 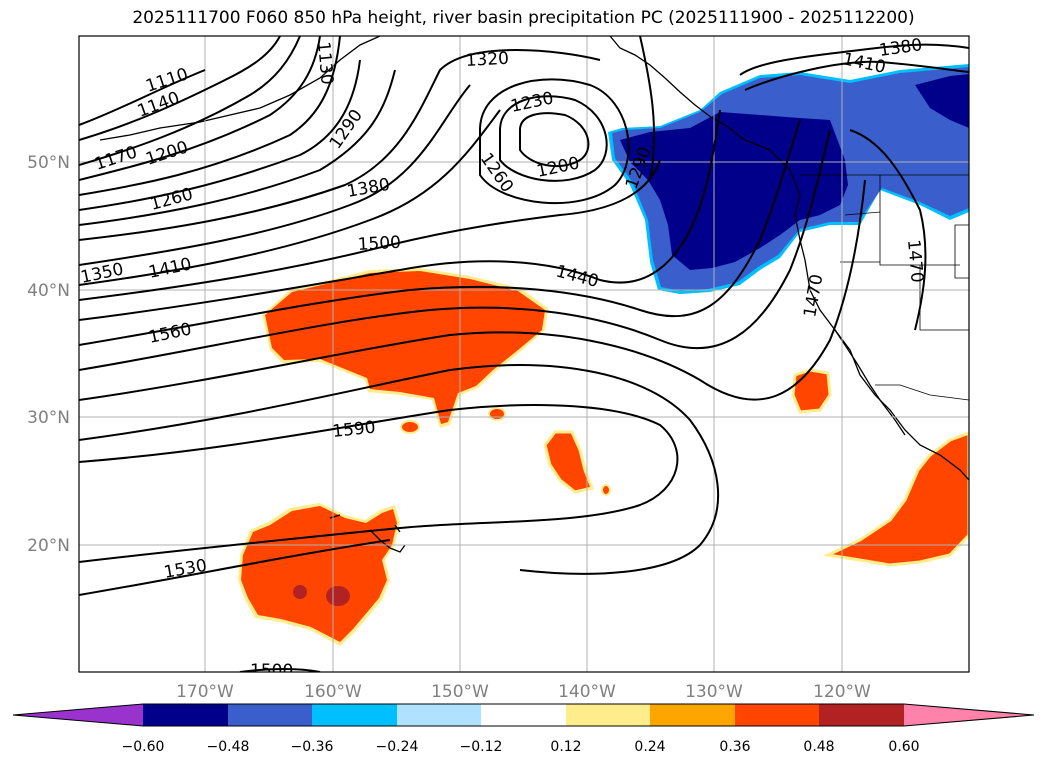 I want to click on lon-label-150w: 150°W, so click(x=460, y=692).